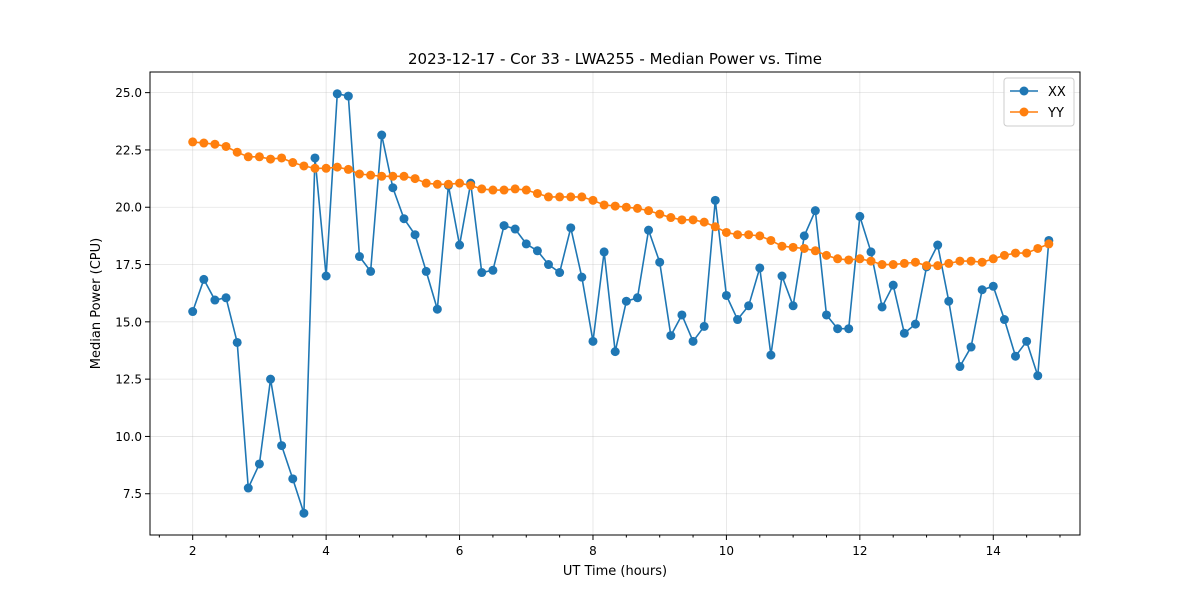 This screenshot has width=1200, height=600. Describe the element at coordinates (128, 322) in the screenshot. I see `y-tick-label: 15.0` at that location.